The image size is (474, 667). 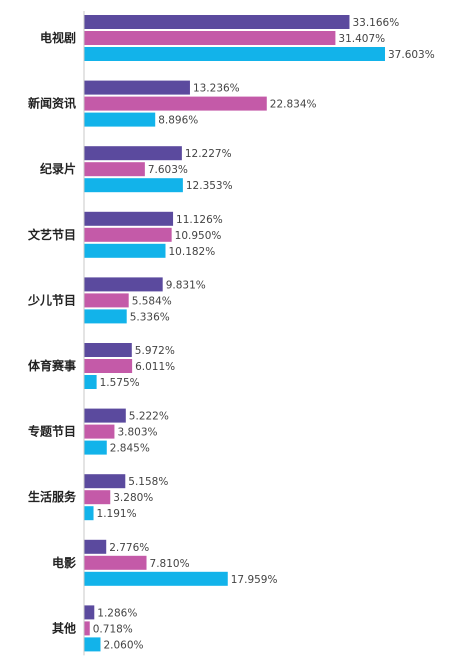 What do you see at coordinates (293, 105) in the screenshot?
I see `data-label: 22.834%` at bounding box center [293, 105].